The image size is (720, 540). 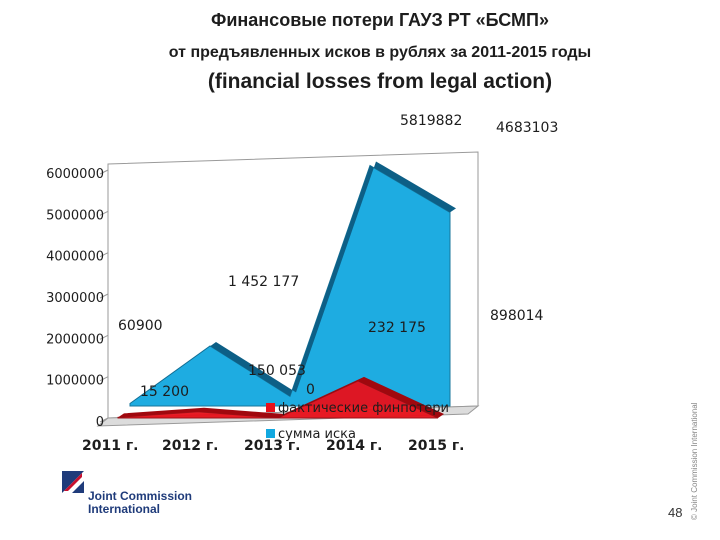 What do you see at coordinates (517, 316) in the screenshot?
I see `data-label-s0-3: 898014` at bounding box center [517, 316].